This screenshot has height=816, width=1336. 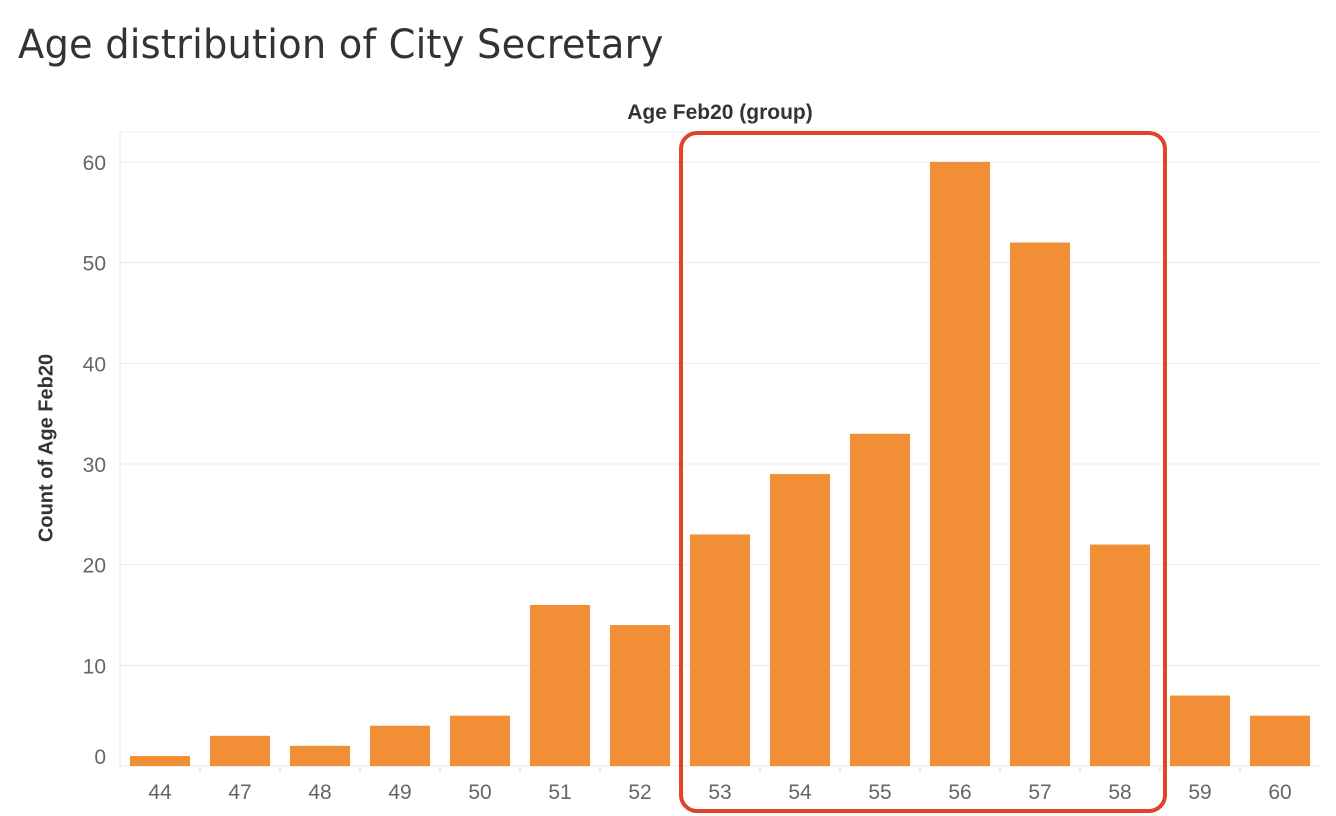 What do you see at coordinates (959, 792) in the screenshot?
I see `x-tick-label-56: 56` at bounding box center [959, 792].